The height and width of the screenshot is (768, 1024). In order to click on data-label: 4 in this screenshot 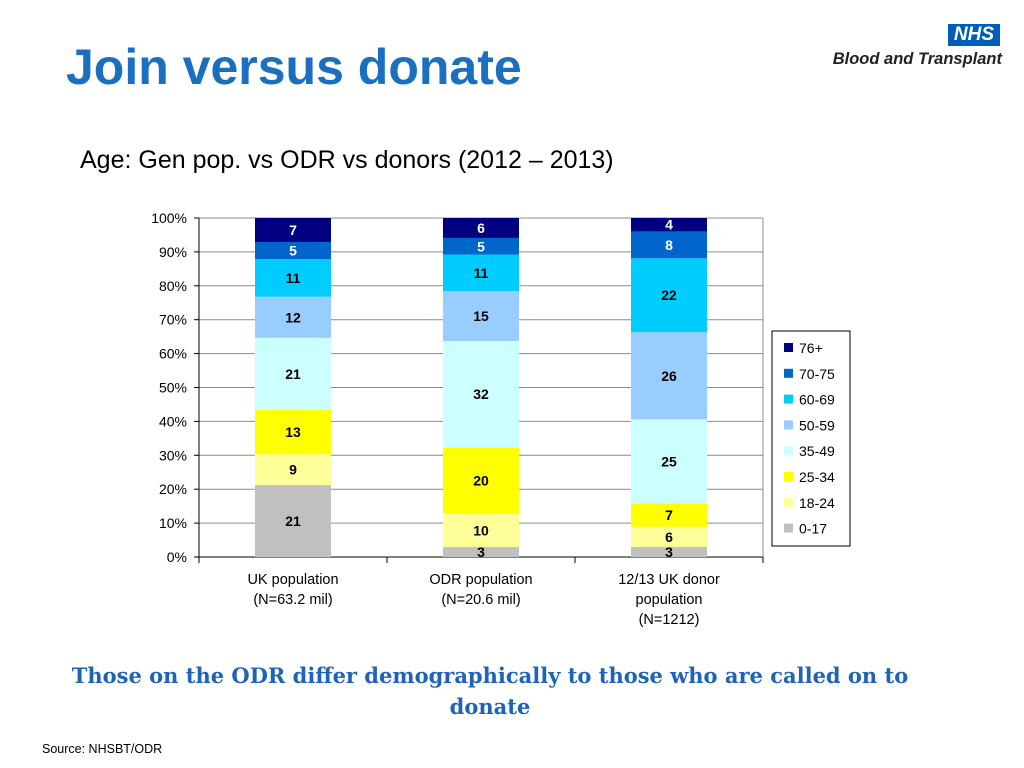, I will do `click(669, 225)`.